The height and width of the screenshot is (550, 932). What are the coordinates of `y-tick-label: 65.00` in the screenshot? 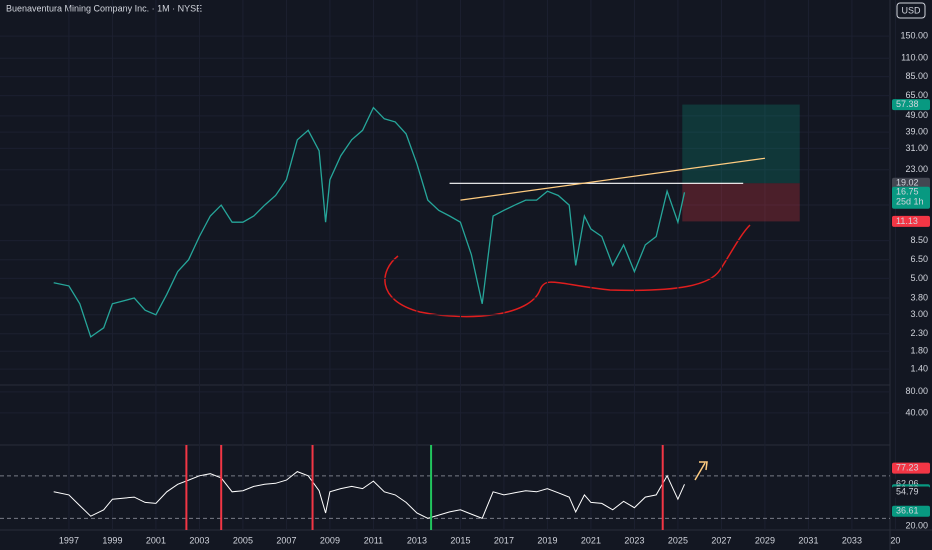 It's located at (916, 95).